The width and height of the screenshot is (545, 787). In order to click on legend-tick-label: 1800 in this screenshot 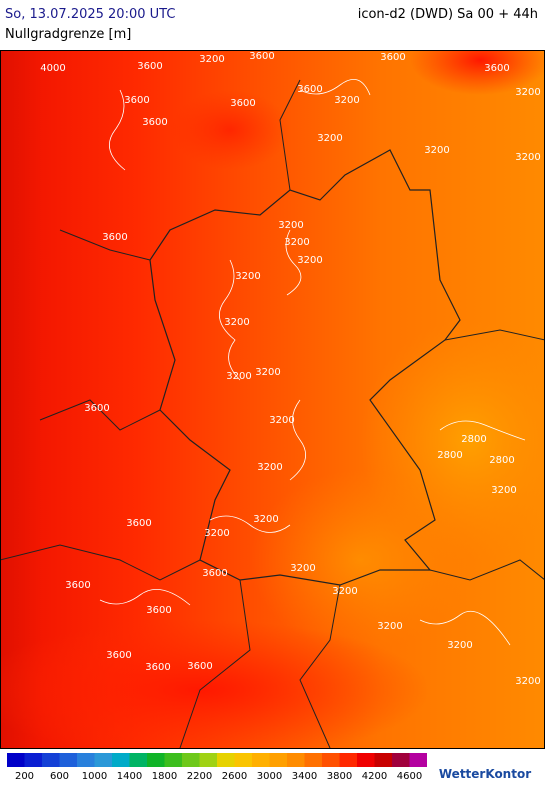, I will do `click(164, 776)`.